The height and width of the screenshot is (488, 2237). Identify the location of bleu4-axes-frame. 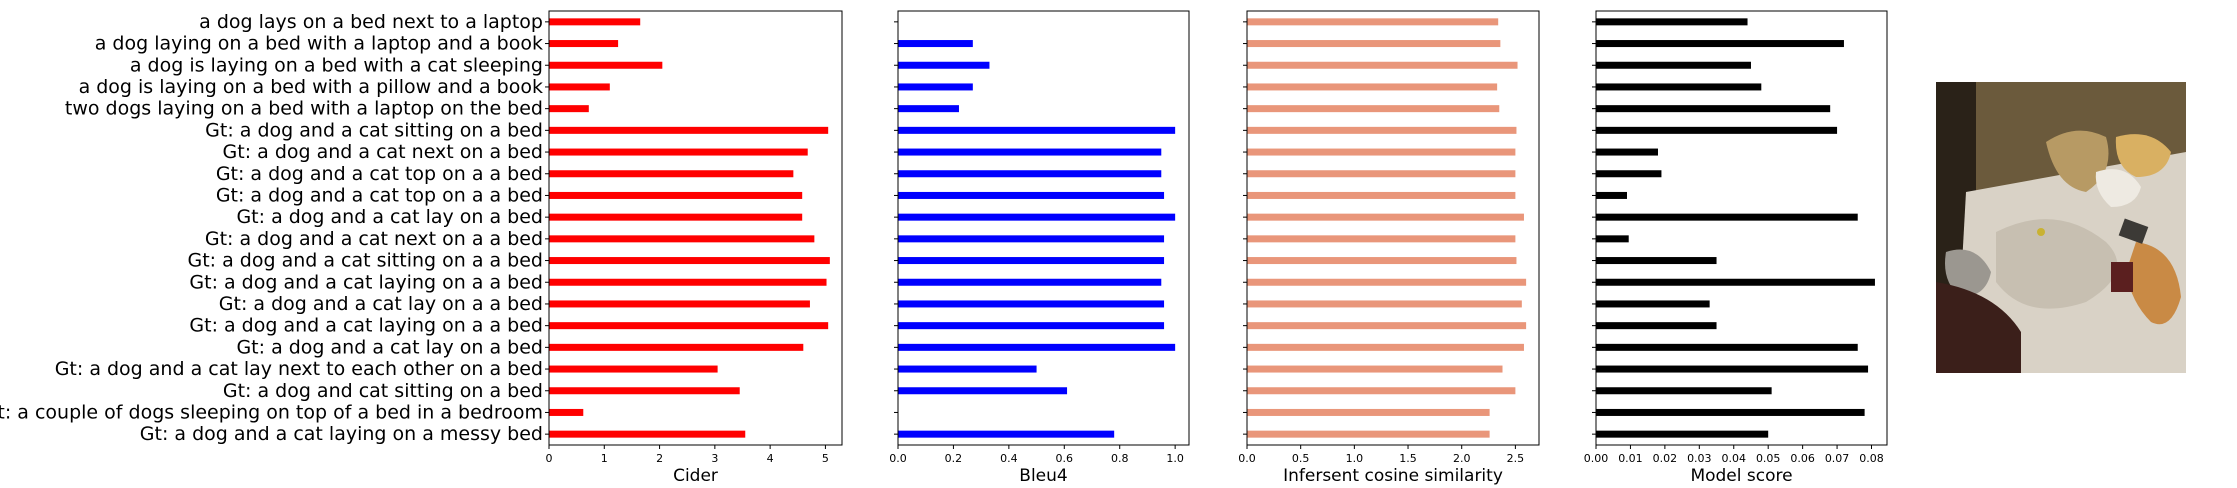
(1043, 228).